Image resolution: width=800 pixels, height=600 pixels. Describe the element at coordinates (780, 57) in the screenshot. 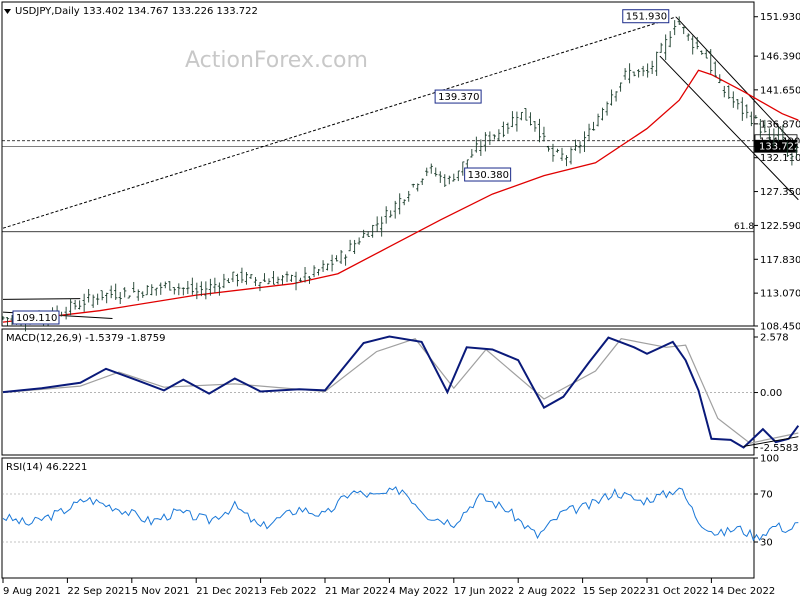

I see `price-tick-label: 146.390` at that location.